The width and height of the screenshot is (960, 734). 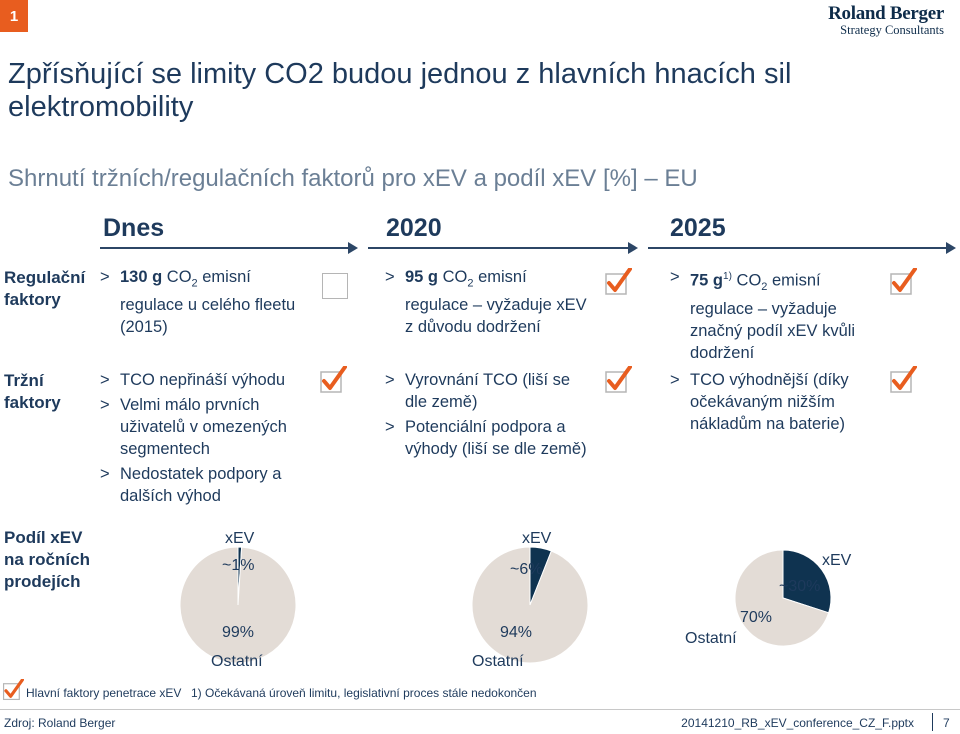 I want to click on column-header-2025: 2025, so click(x=698, y=228).